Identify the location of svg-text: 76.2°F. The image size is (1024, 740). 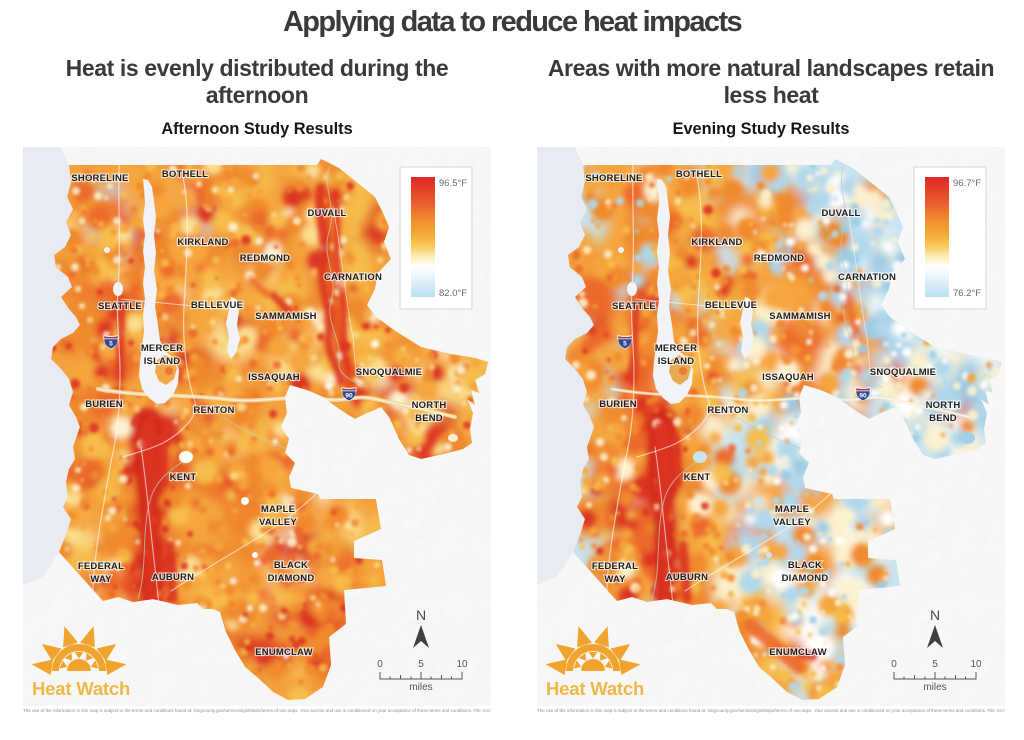
(967, 293).